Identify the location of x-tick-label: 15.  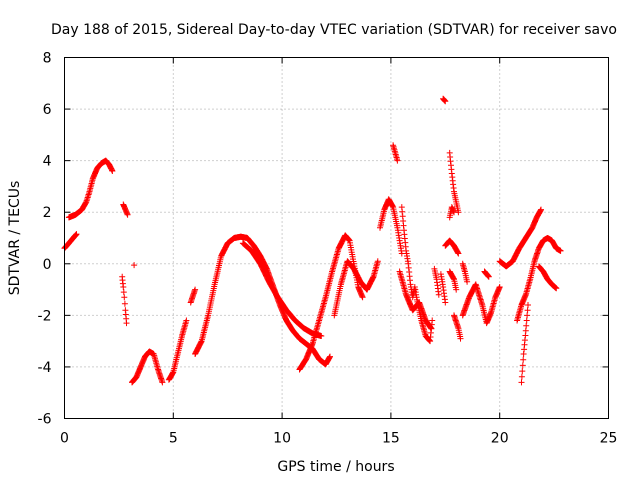
(391, 439).